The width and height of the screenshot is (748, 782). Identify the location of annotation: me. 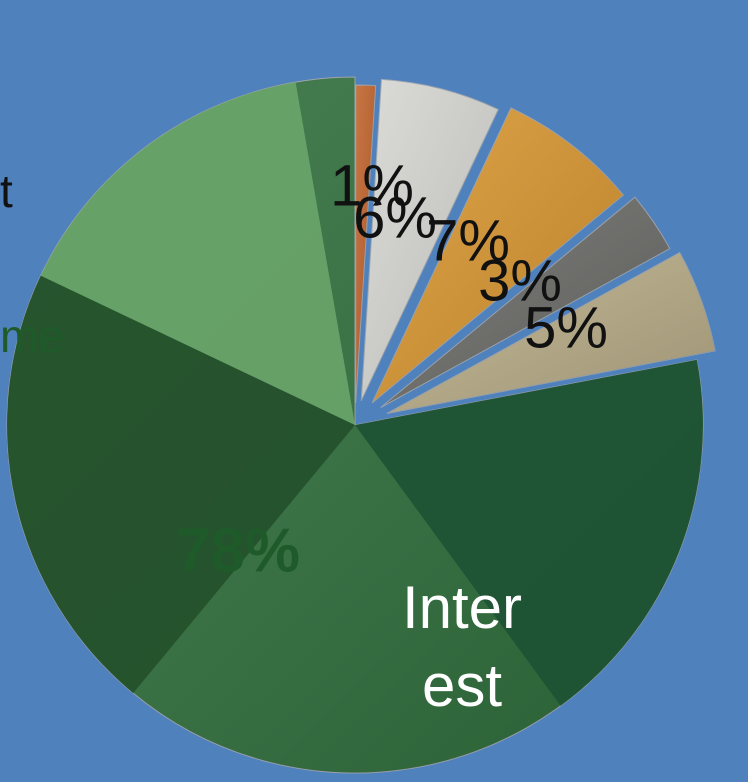
(32, 336).